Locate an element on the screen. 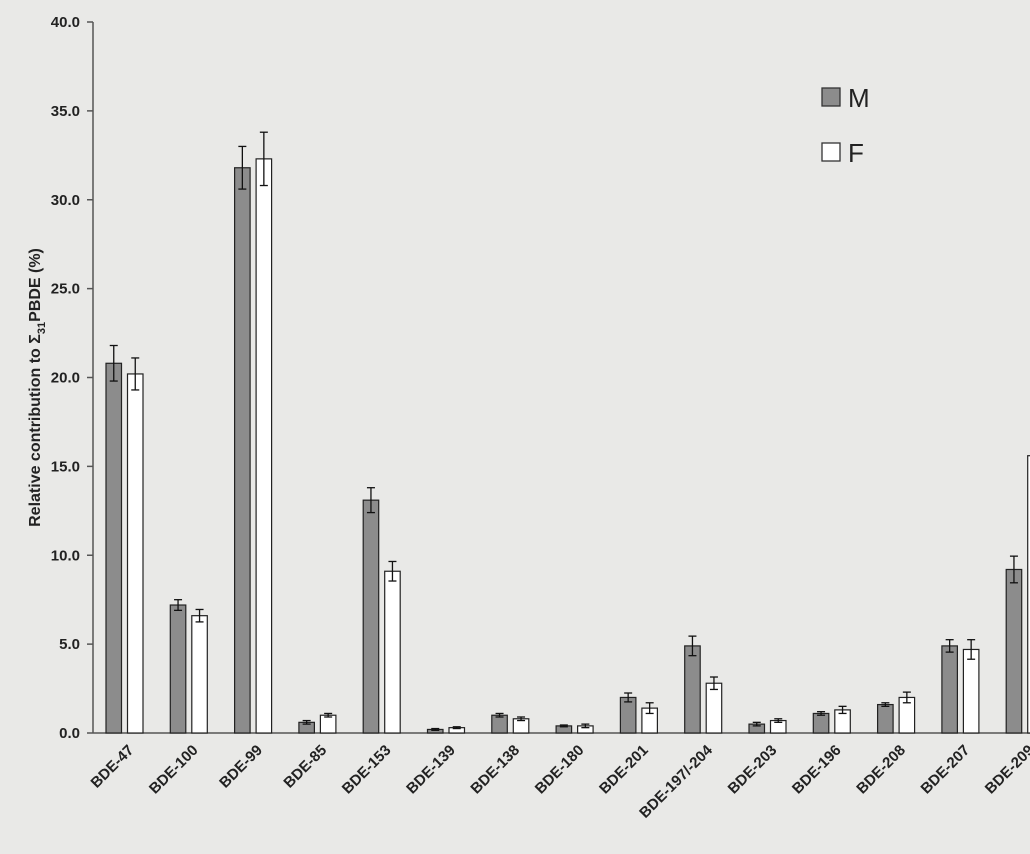 The height and width of the screenshot is (854, 1030). y-axis-title-subscript: 31 is located at coordinates (42, 328).